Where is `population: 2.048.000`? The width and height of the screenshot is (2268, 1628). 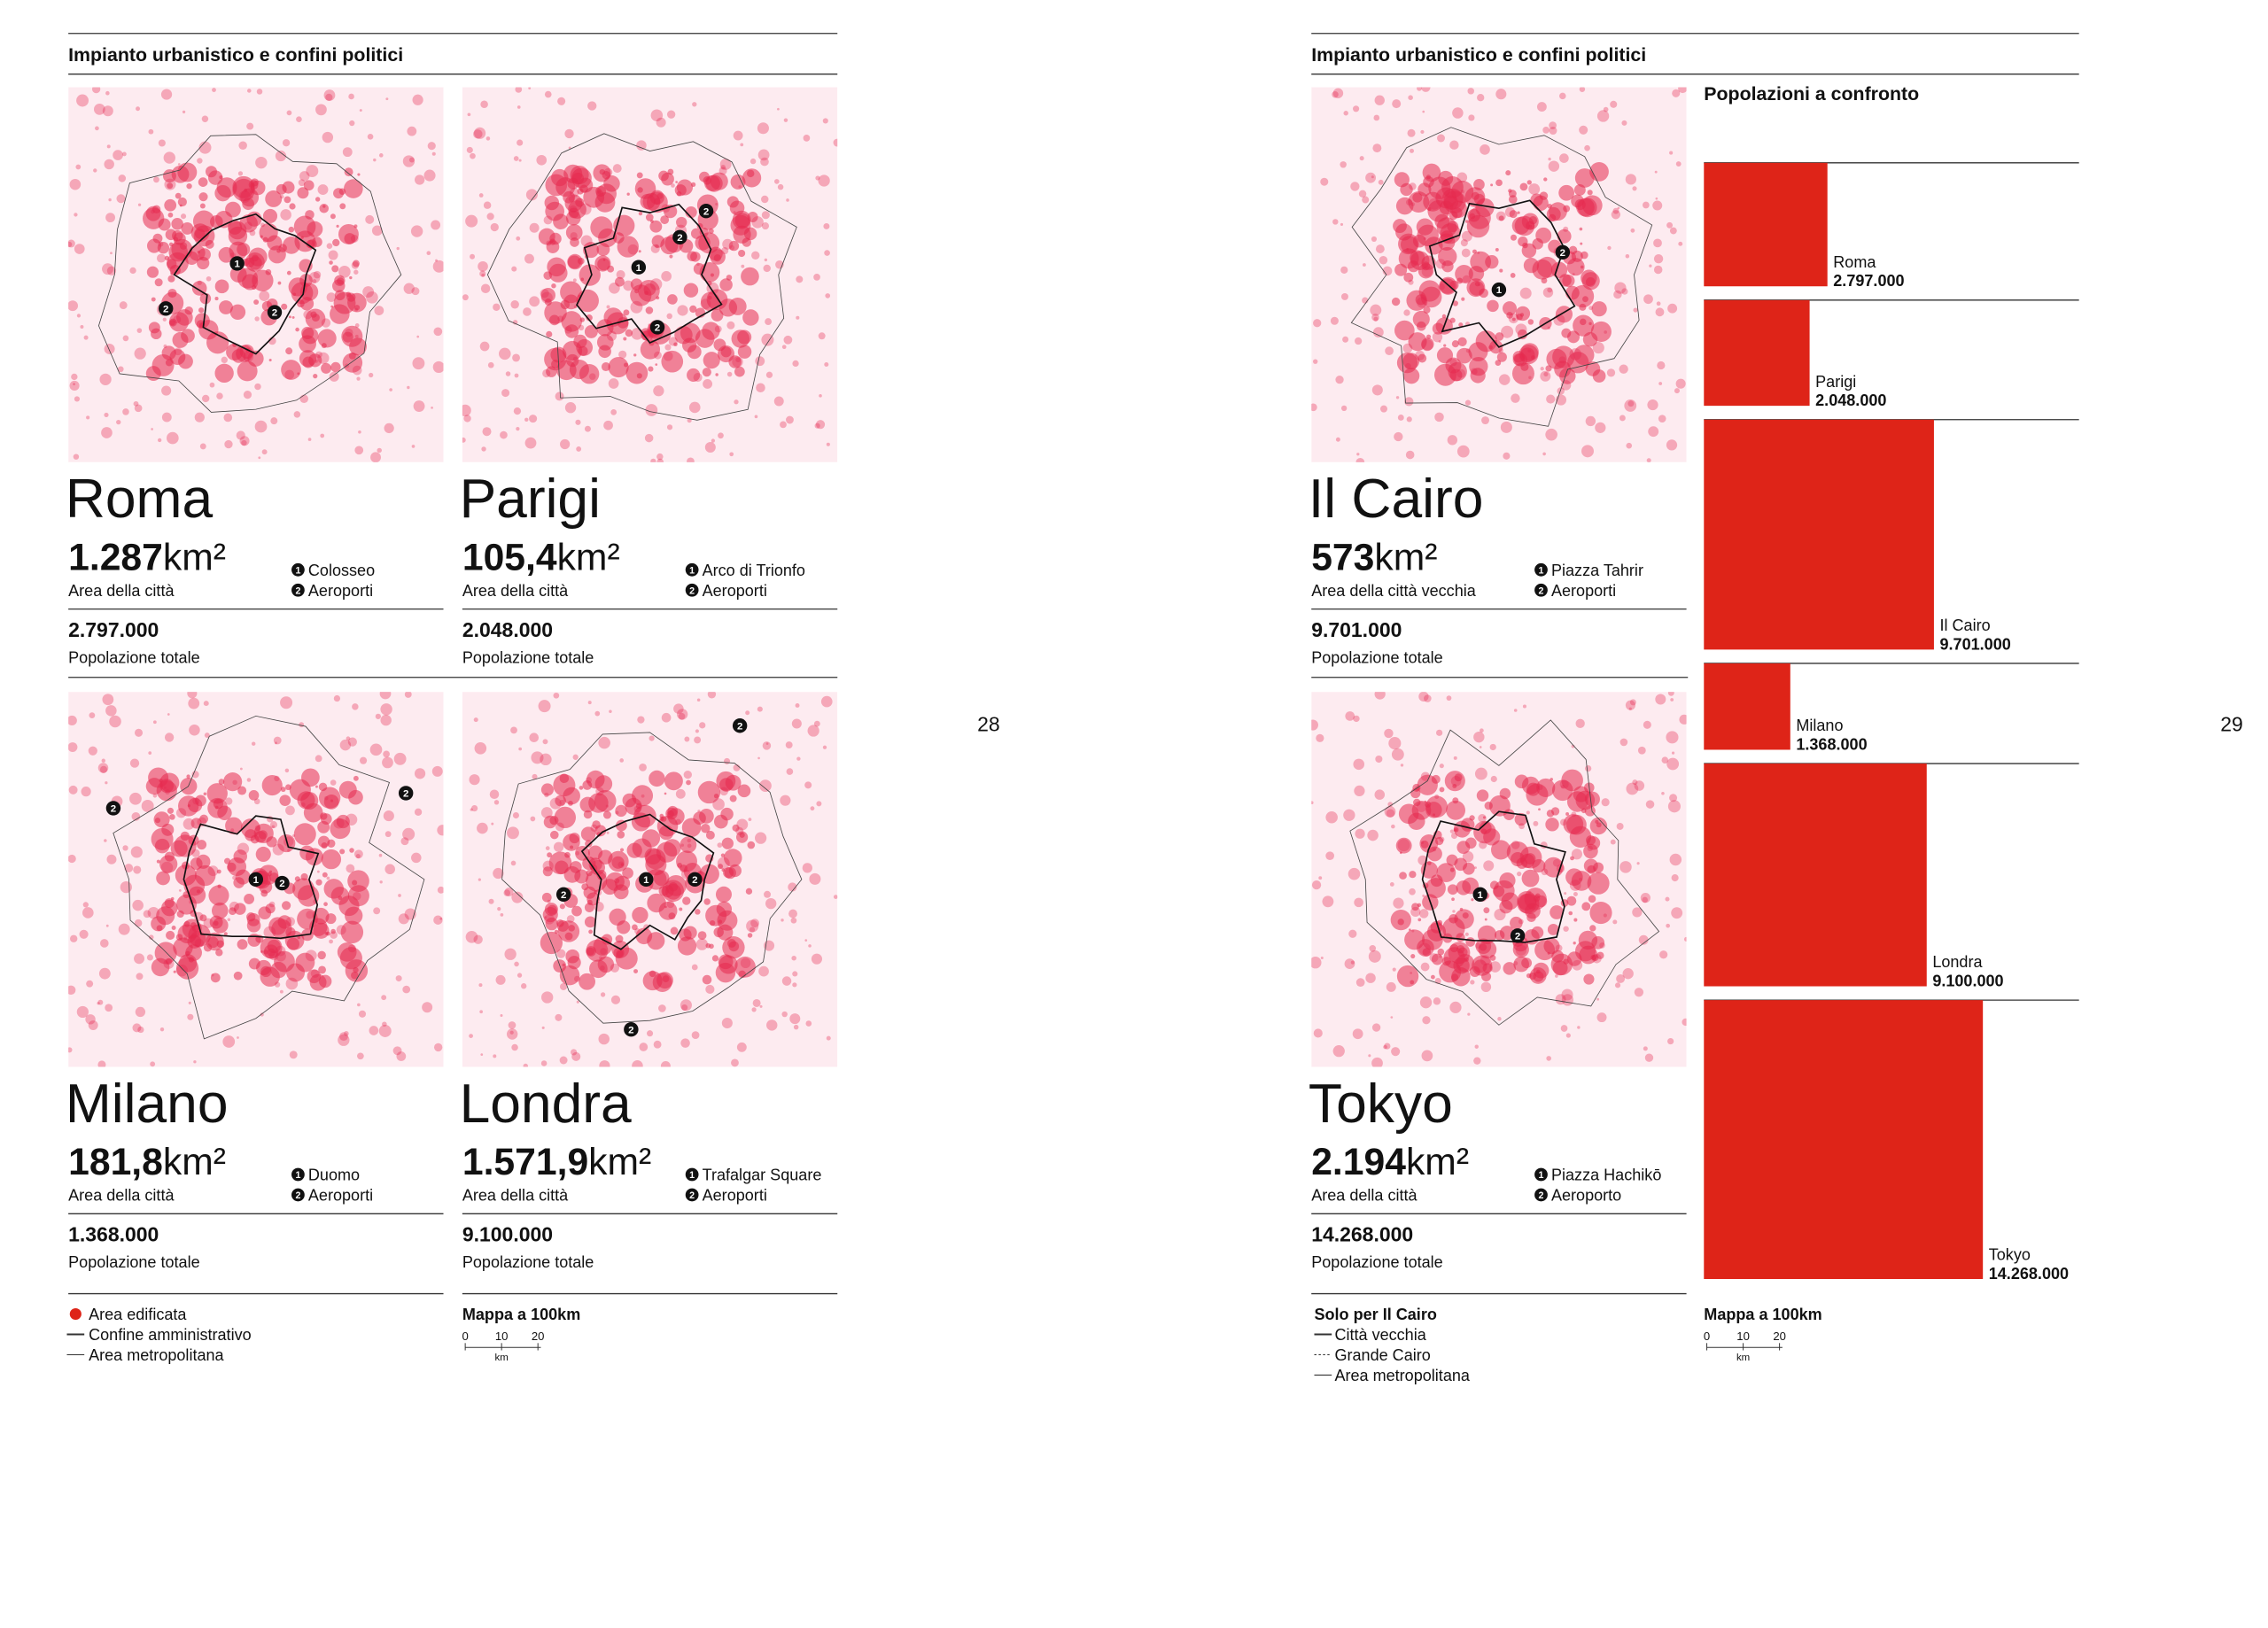 population: 2.048.000 is located at coordinates (507, 629).